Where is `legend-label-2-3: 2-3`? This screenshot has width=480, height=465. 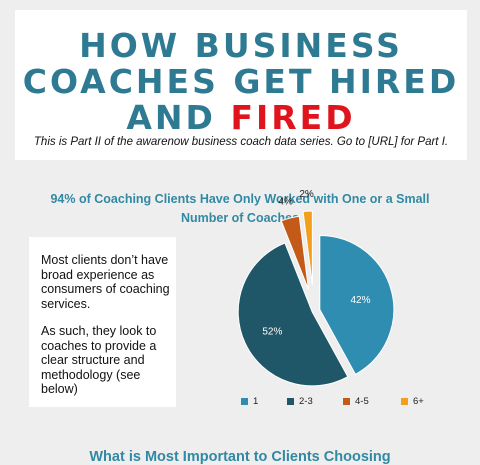 legend-label-2-3: 2-3 is located at coordinates (306, 401).